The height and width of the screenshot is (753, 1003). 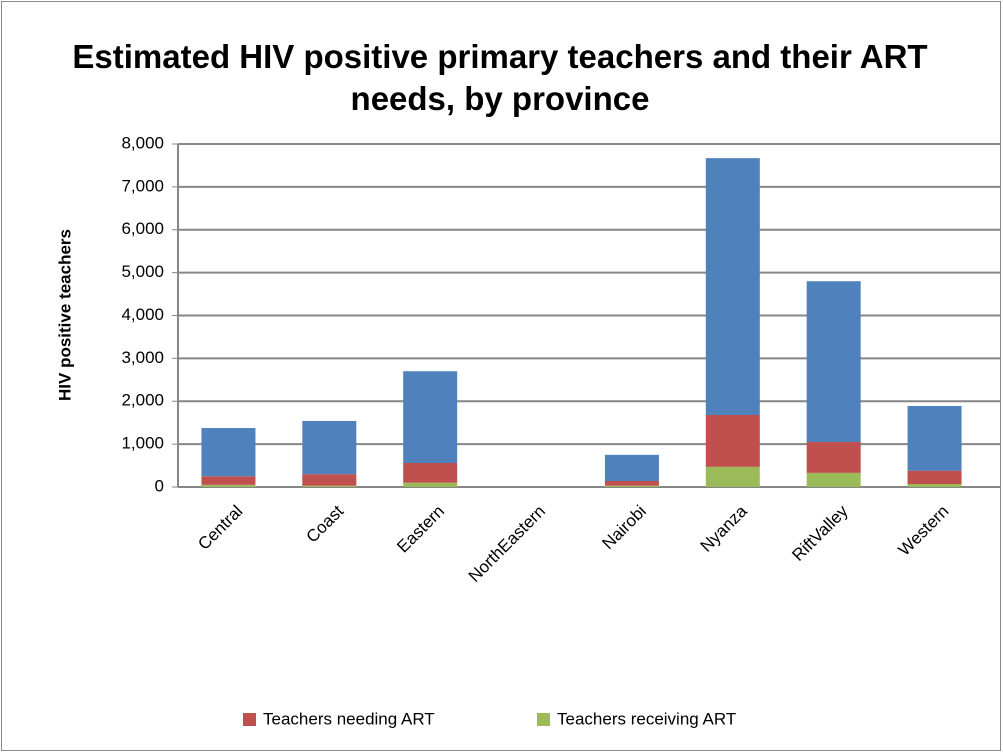 What do you see at coordinates (142, 142) in the screenshot?
I see `y-tick-label: 8,000` at bounding box center [142, 142].